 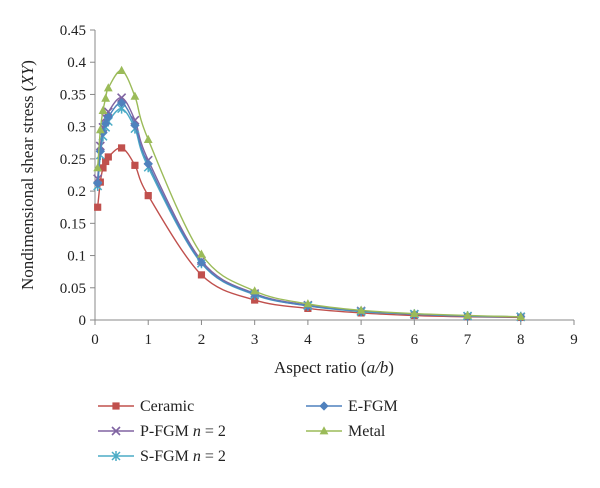 What do you see at coordinates (468, 340) in the screenshot?
I see `x-tick-label: 7` at bounding box center [468, 340].